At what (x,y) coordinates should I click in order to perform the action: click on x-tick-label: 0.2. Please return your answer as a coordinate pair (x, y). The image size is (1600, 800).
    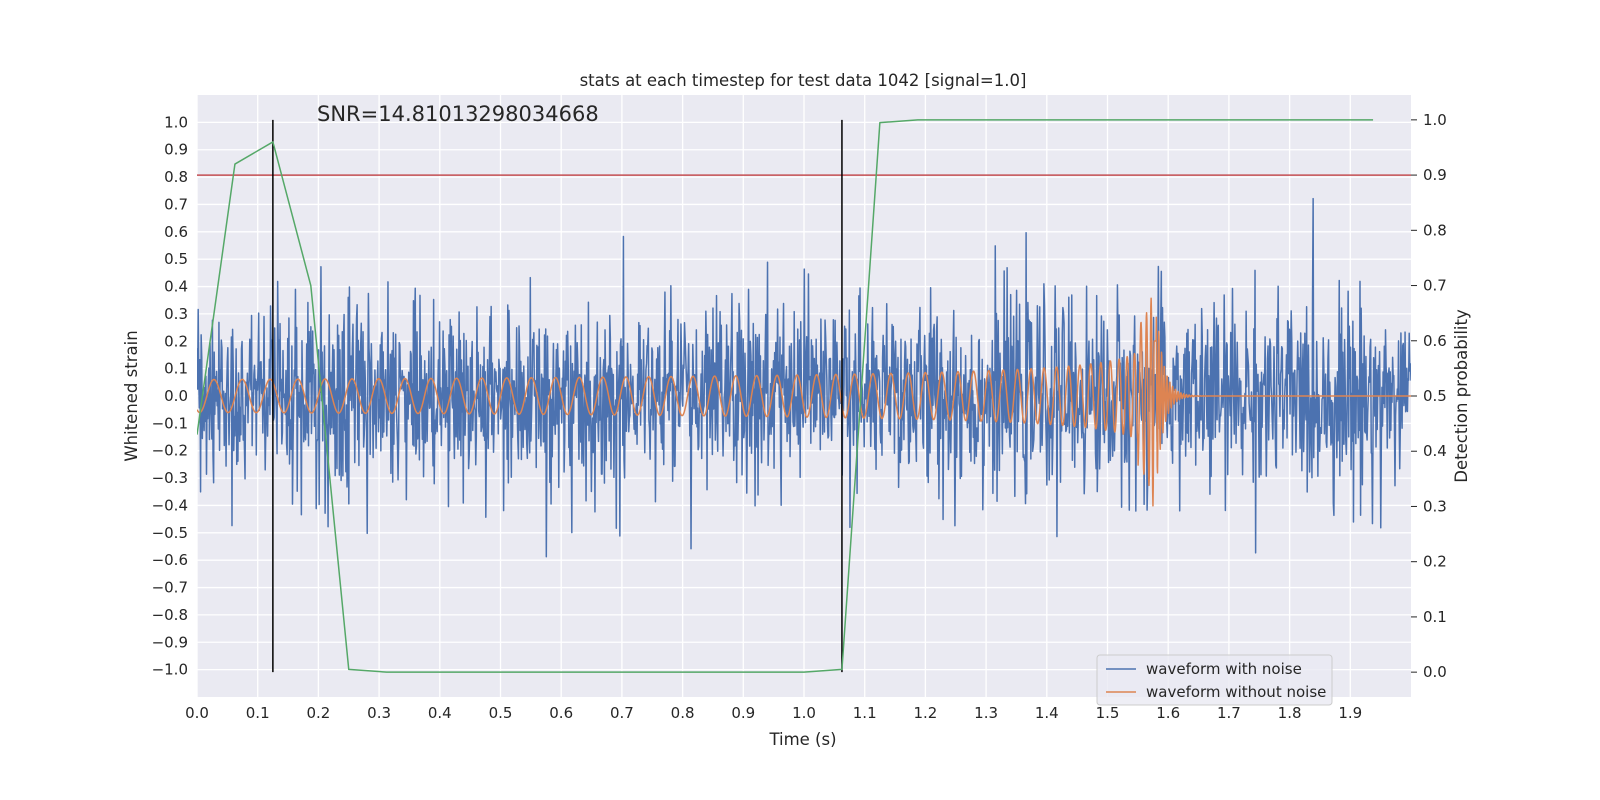
    Looking at the image, I should click on (318, 713).